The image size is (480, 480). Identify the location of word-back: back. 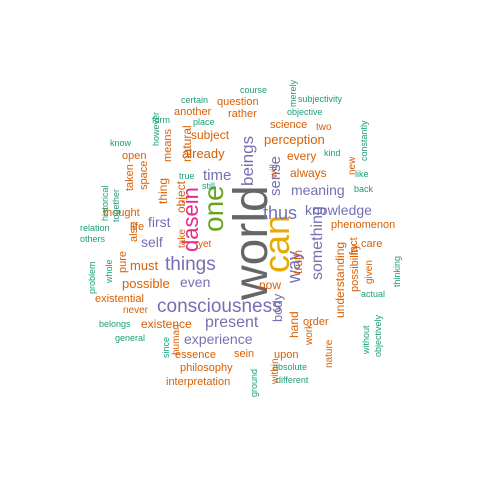
(364, 189).